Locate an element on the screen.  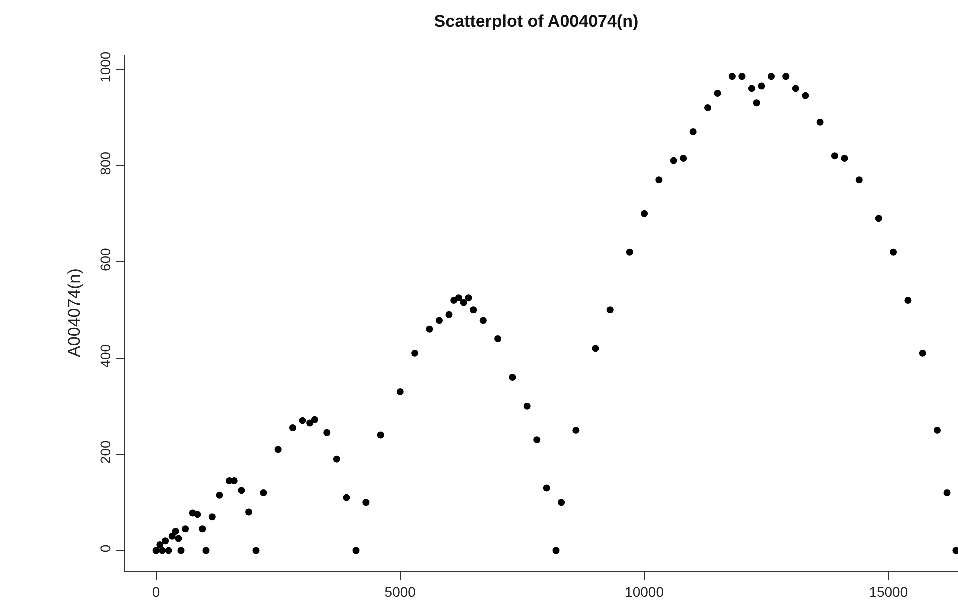
y-tick-label: 400 is located at coordinates (105, 356).